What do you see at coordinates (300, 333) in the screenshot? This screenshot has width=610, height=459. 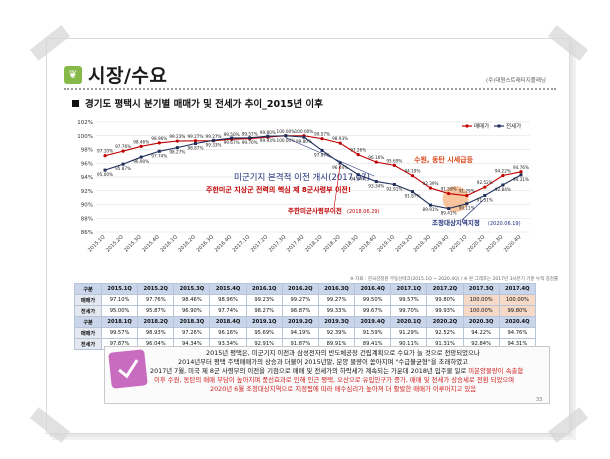 I see `table-cell: 94.19%` at bounding box center [300, 333].